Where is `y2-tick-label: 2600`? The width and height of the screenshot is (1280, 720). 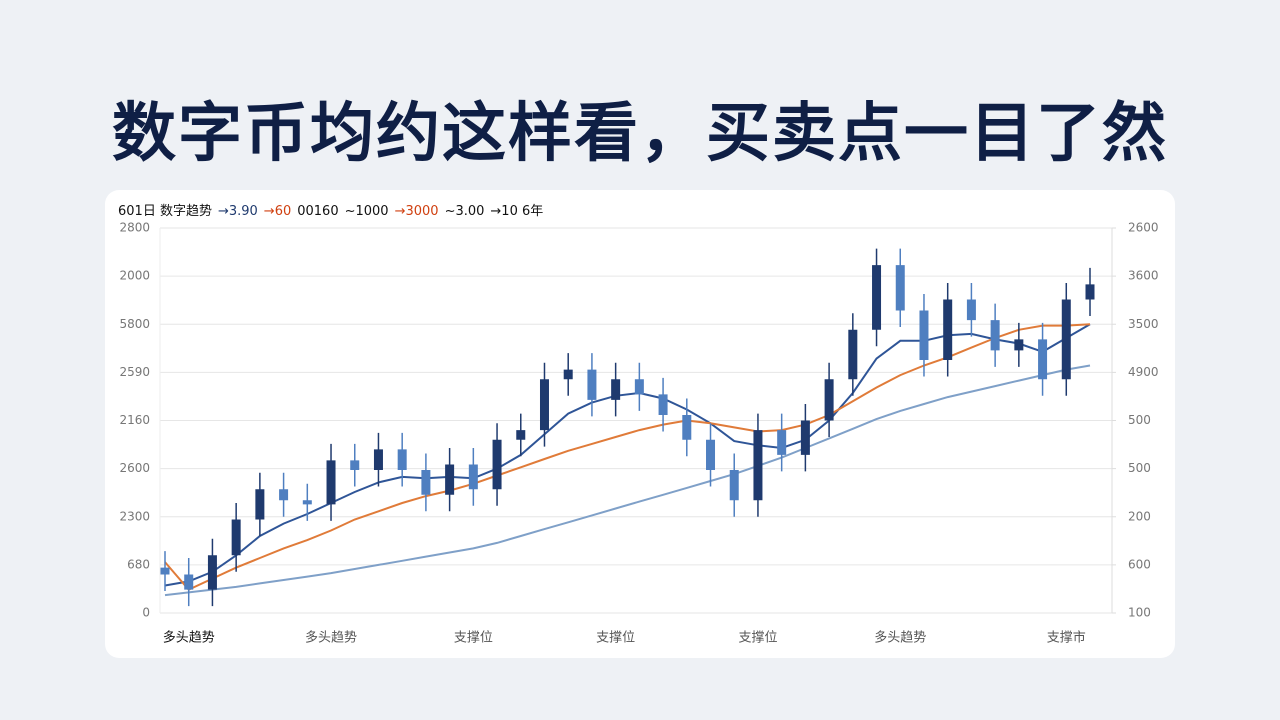 y2-tick-label: 2600 is located at coordinates (1143, 228).